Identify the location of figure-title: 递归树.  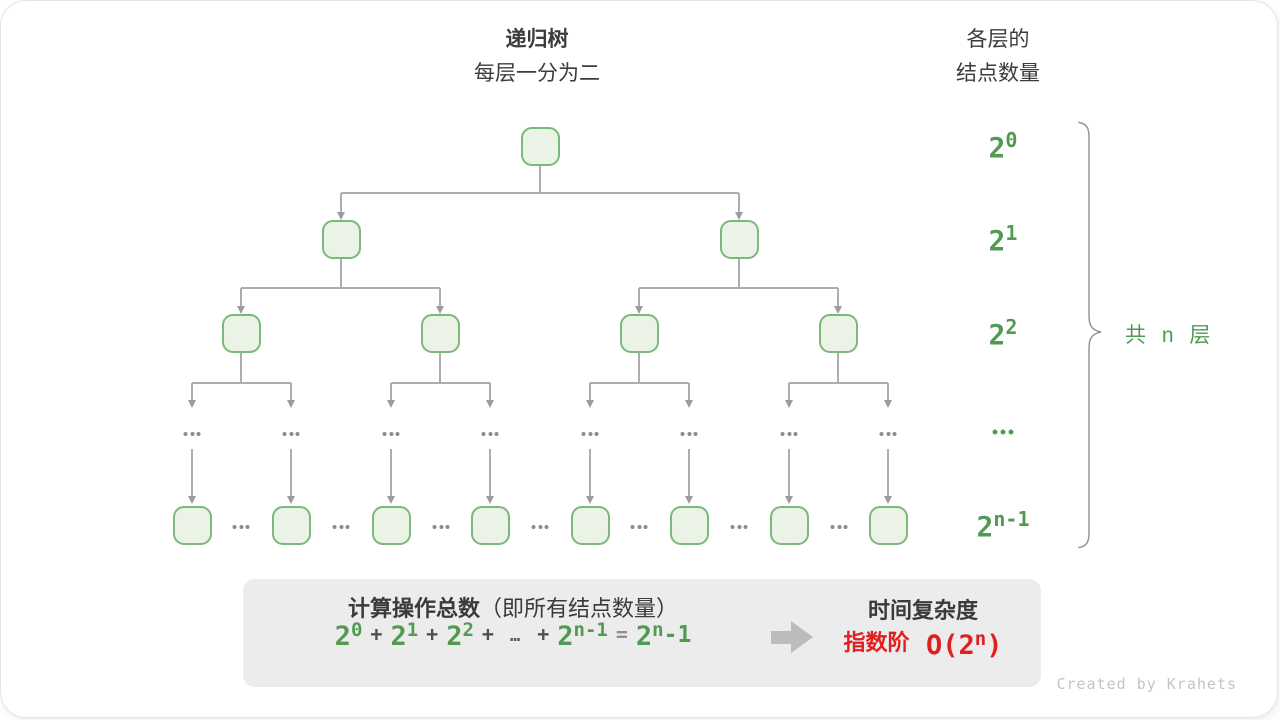
(537, 39).